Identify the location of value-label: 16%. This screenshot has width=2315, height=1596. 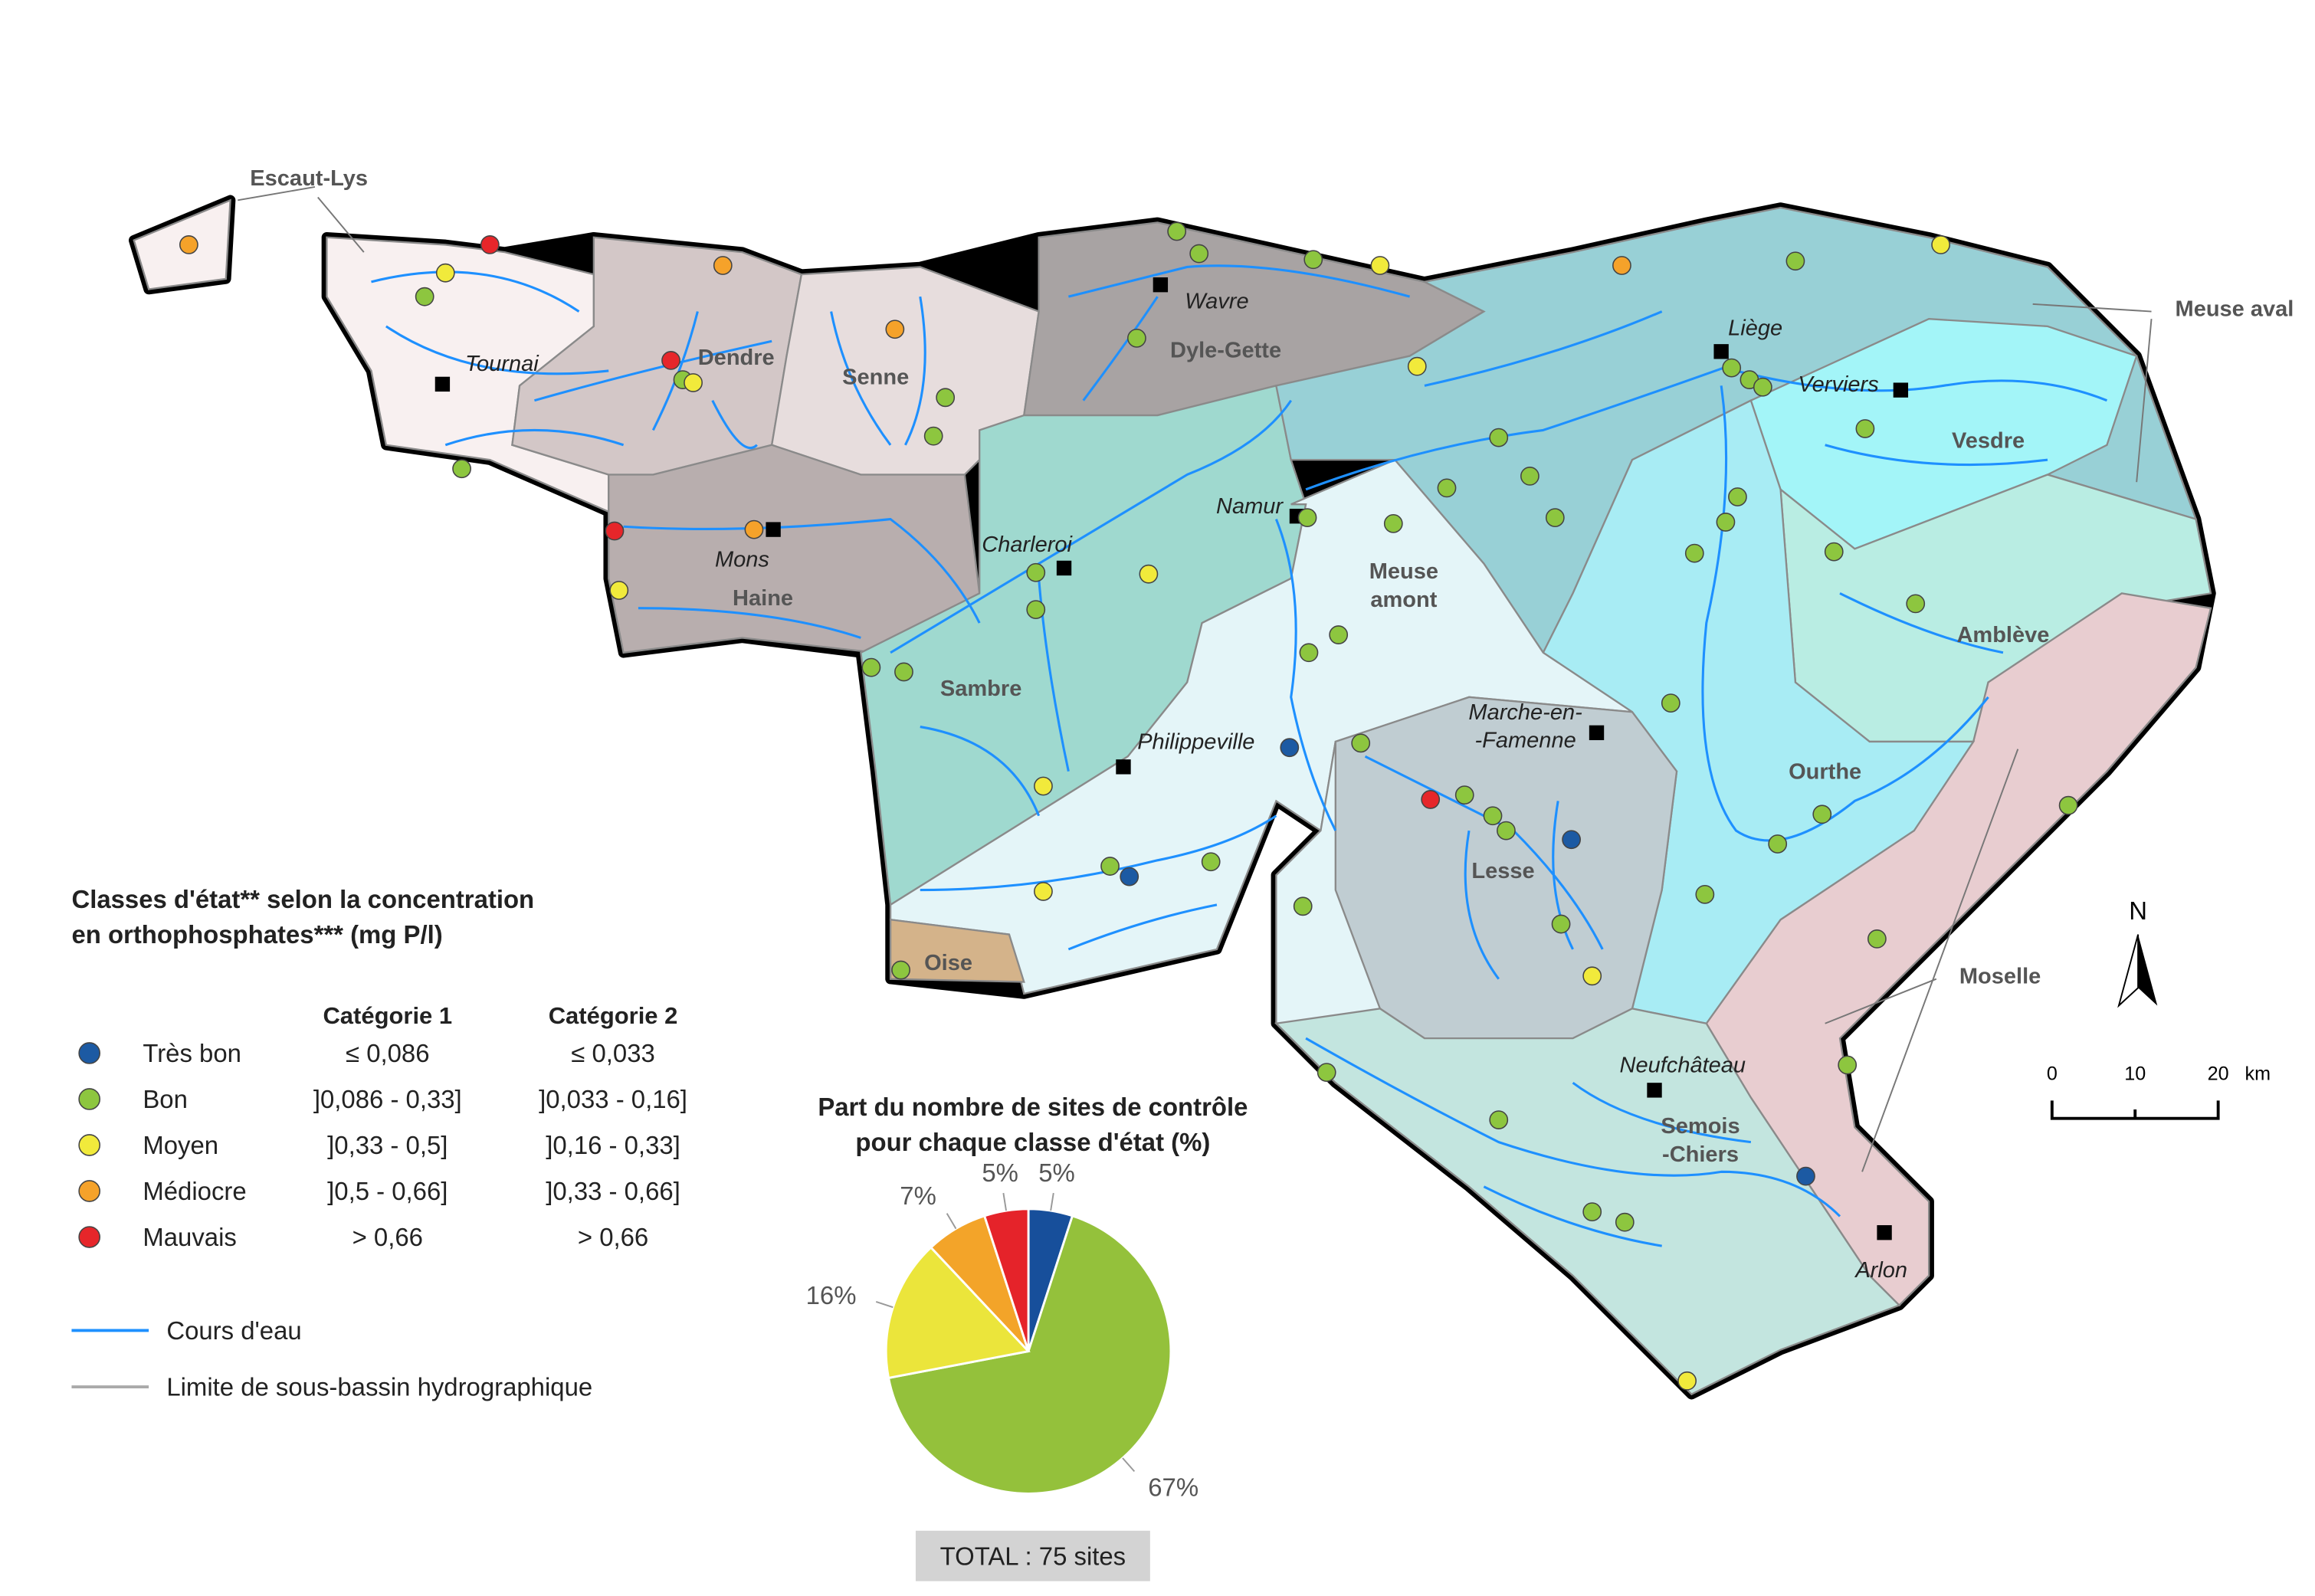
(831, 1295).